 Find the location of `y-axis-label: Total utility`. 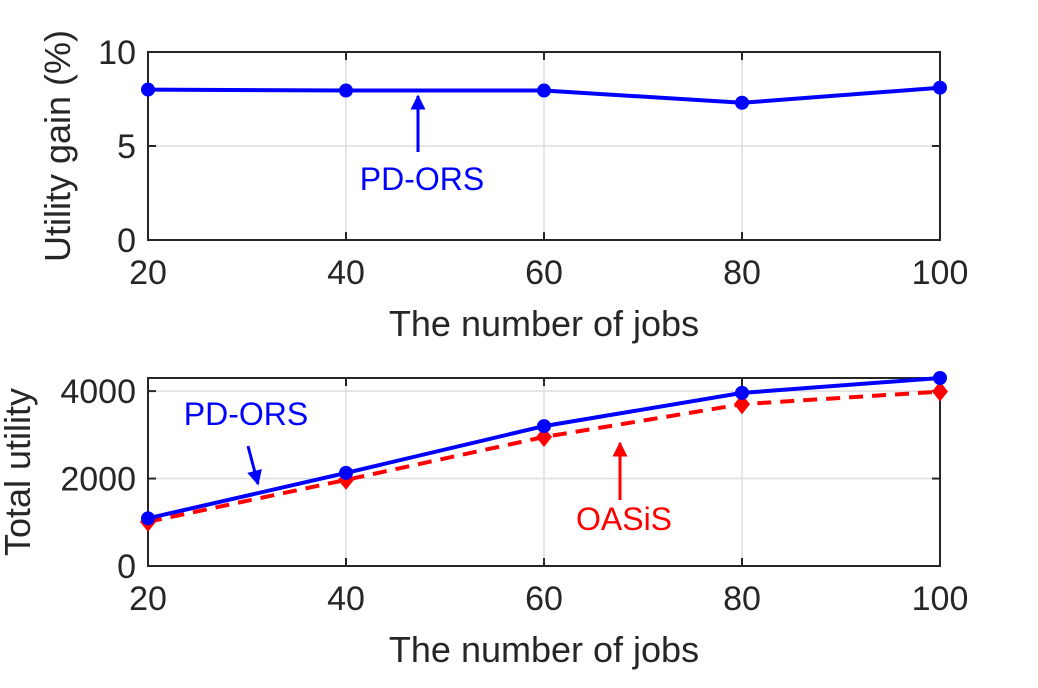

y-axis-label: Total utility is located at coordinates (19, 472).